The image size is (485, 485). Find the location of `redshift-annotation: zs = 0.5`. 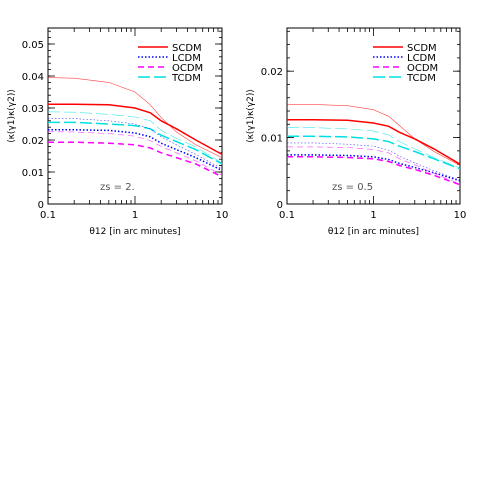

redshift-annotation: zs = 0.5 is located at coordinates (352, 187).